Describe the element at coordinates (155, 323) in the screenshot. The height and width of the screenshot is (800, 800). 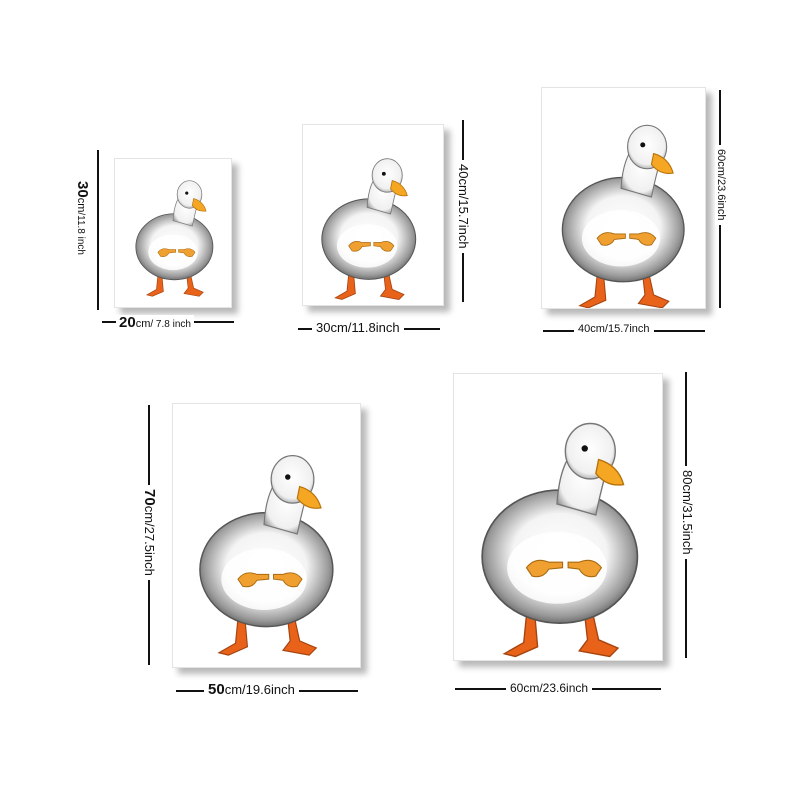
I see `width-label: 20cm/ 7.8 inch` at that location.